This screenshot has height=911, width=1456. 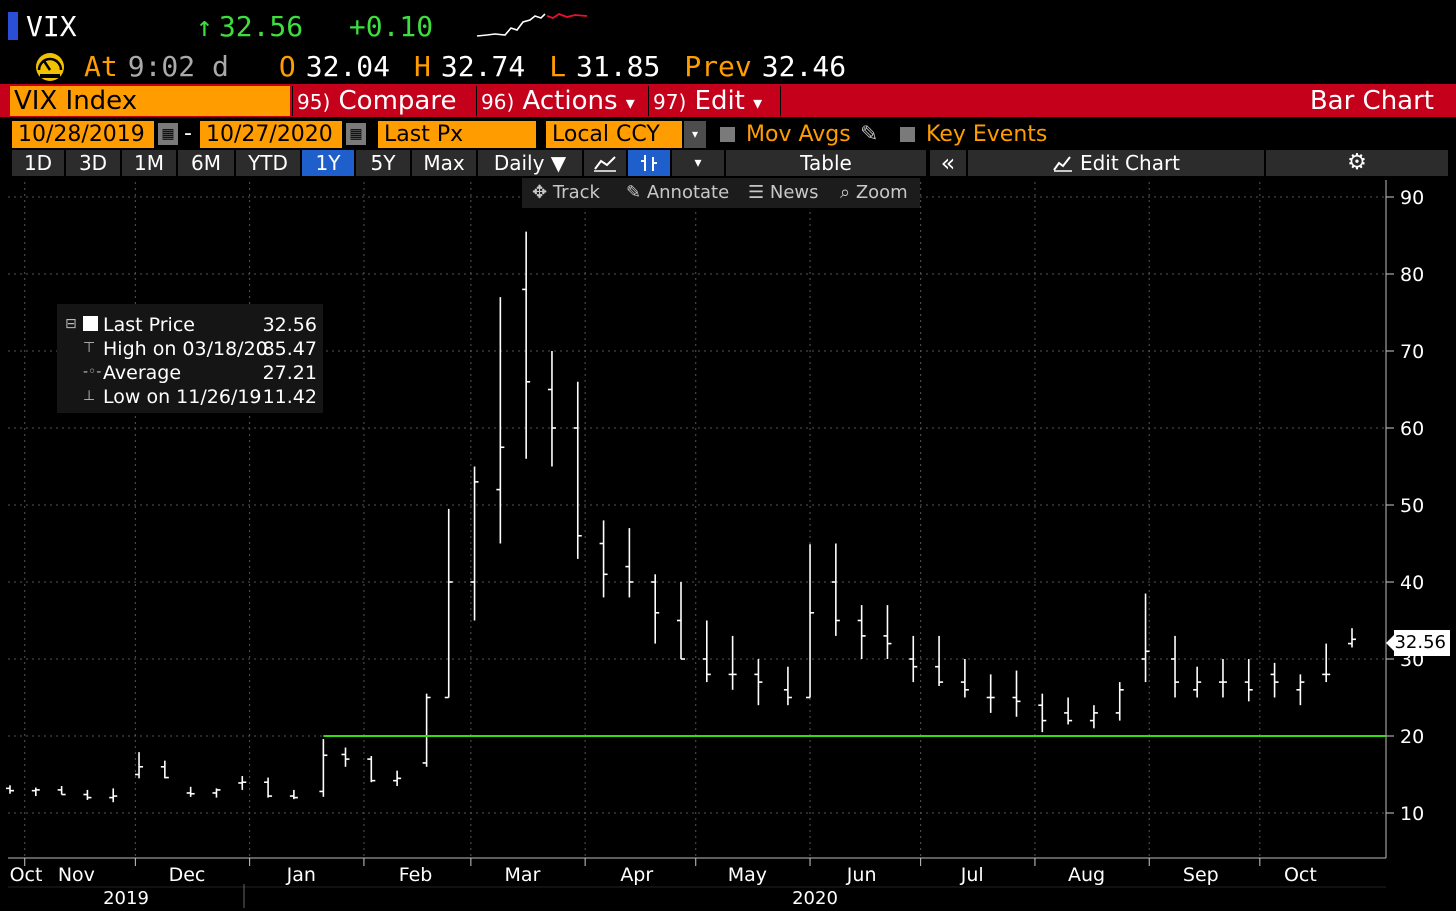 I want to click on bar-chart-icon, so click(x=649, y=163).